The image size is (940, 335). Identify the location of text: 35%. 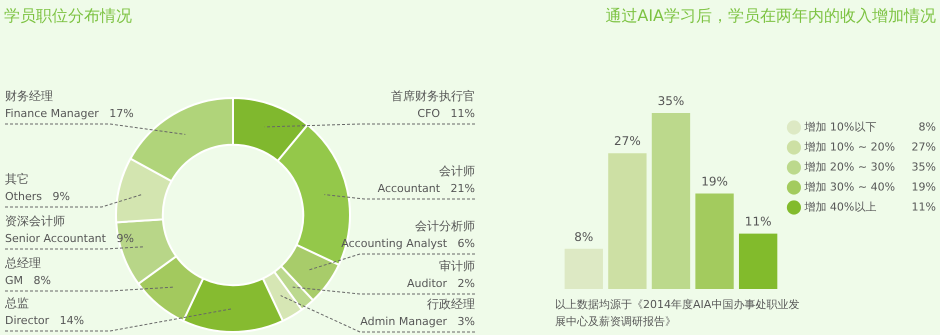
(924, 167).